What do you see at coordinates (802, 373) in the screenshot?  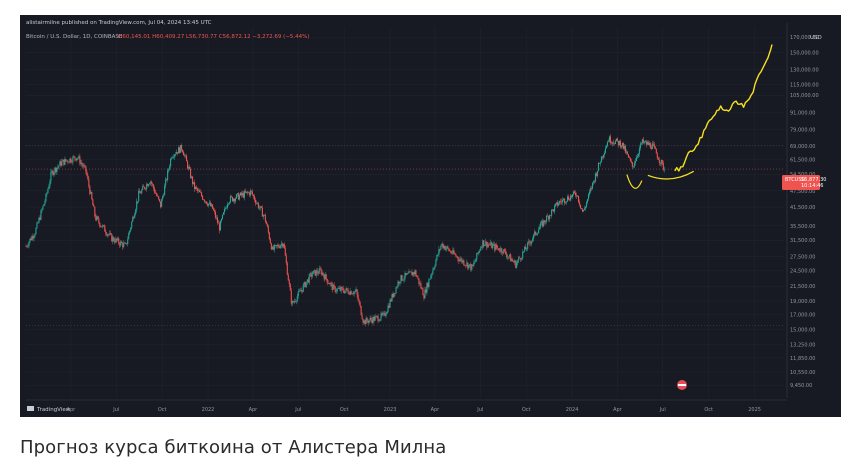 I see `y-tick-label: 10,550.00` at bounding box center [802, 373].